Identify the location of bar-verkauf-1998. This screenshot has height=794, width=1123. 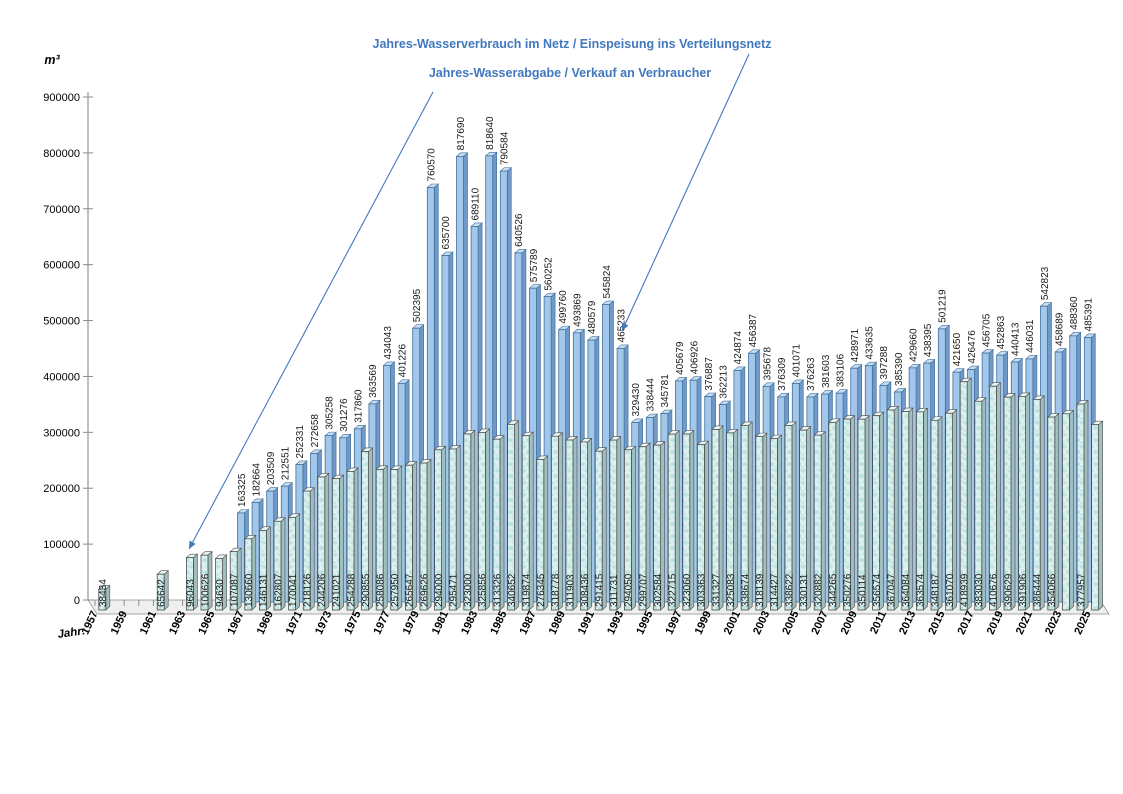
(701, 527).